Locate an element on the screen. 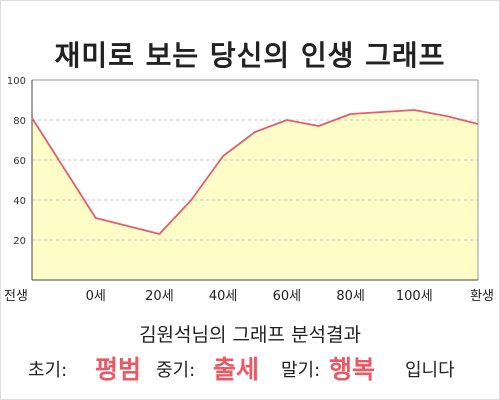 The width and height of the screenshot is (500, 400). x-tick-label: 0세 is located at coordinates (96, 296).